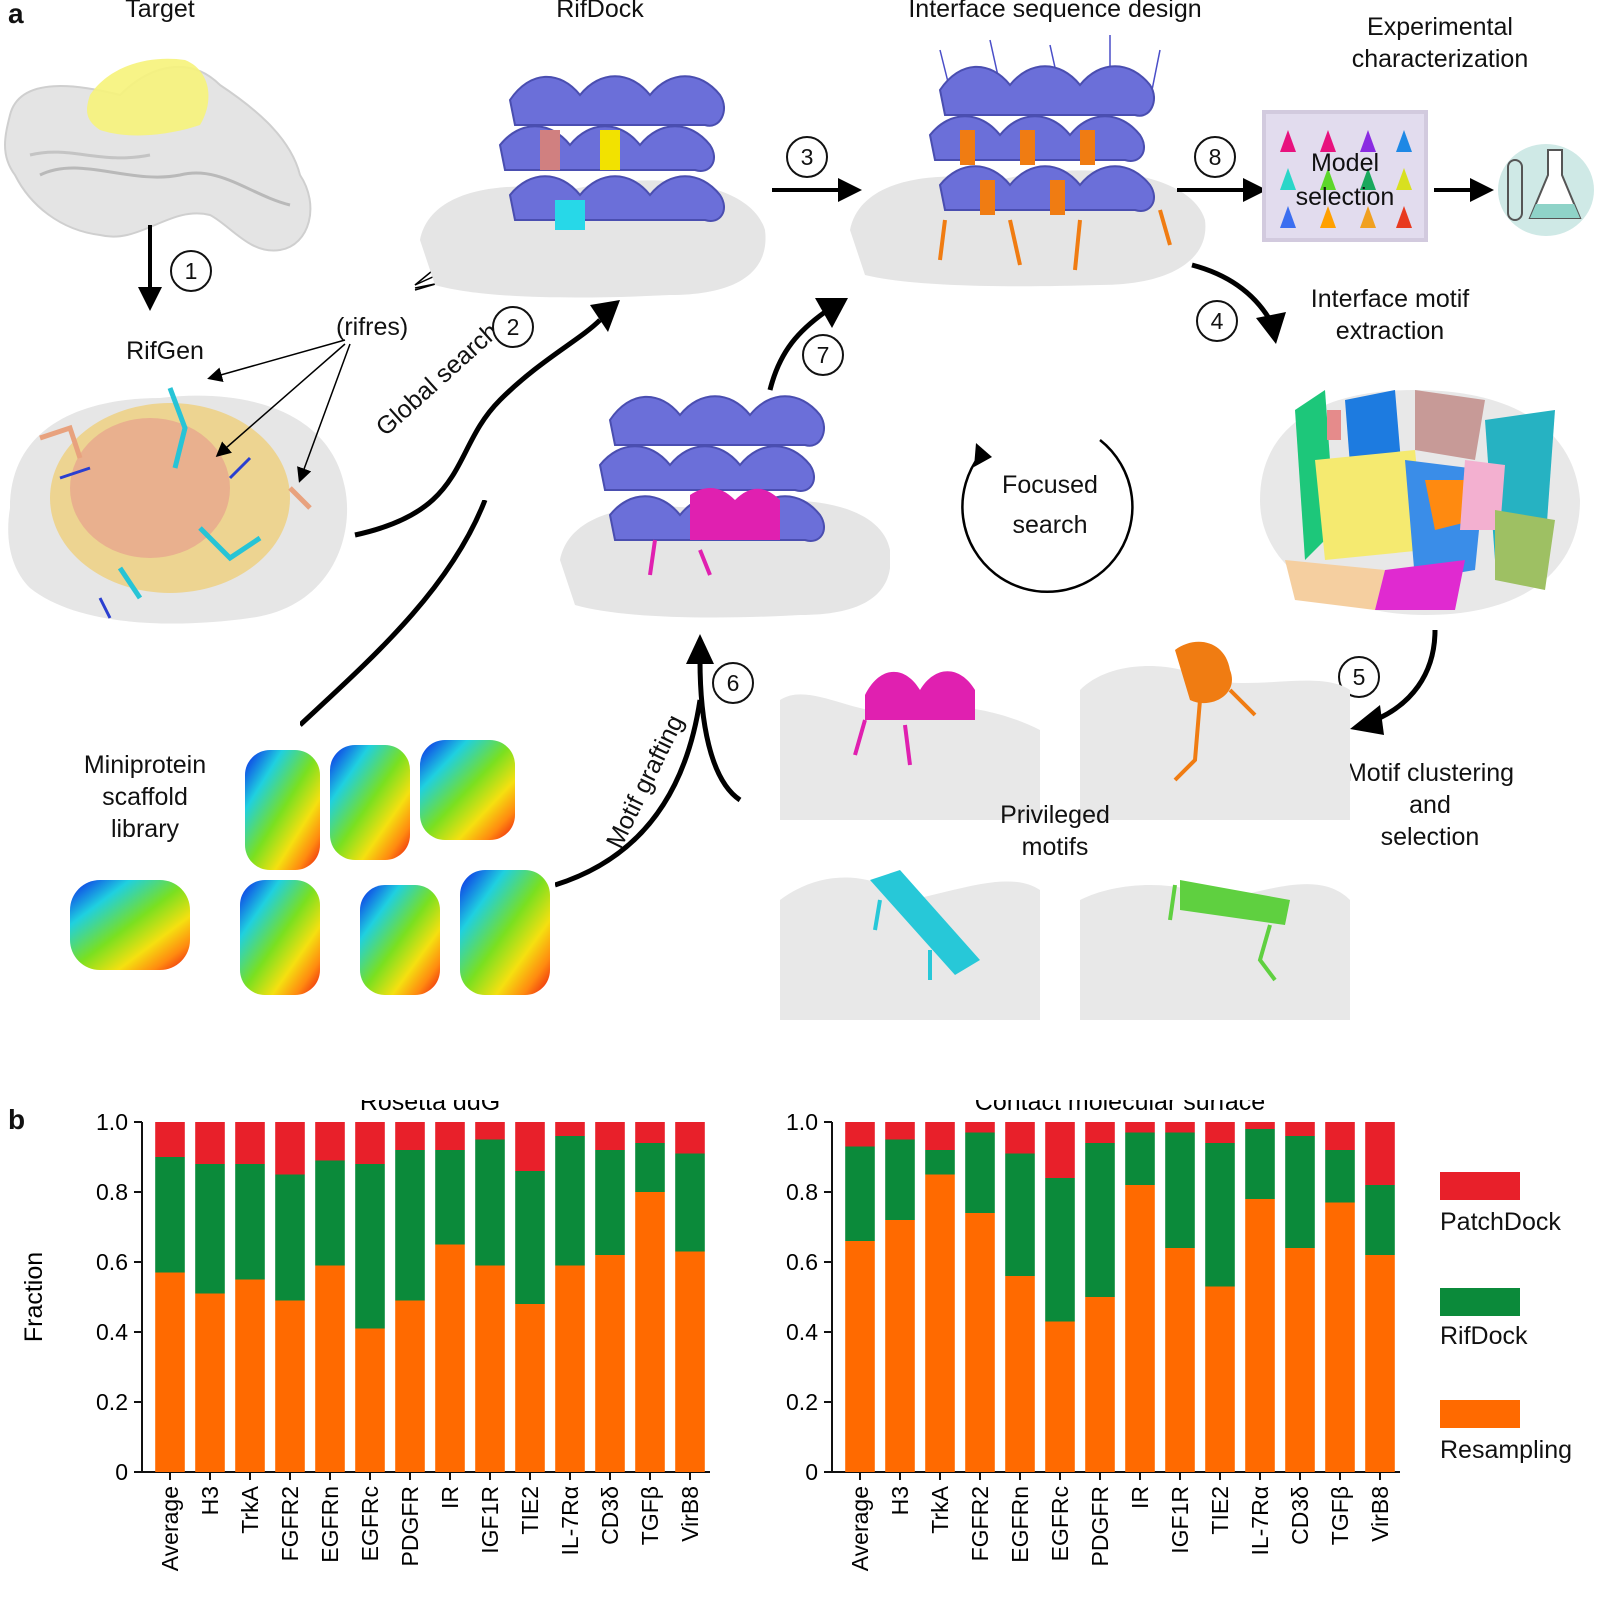 This screenshot has width=1604, height=1624. What do you see at coordinates (817, 190) in the screenshot?
I see `step-3-arrow` at bounding box center [817, 190].